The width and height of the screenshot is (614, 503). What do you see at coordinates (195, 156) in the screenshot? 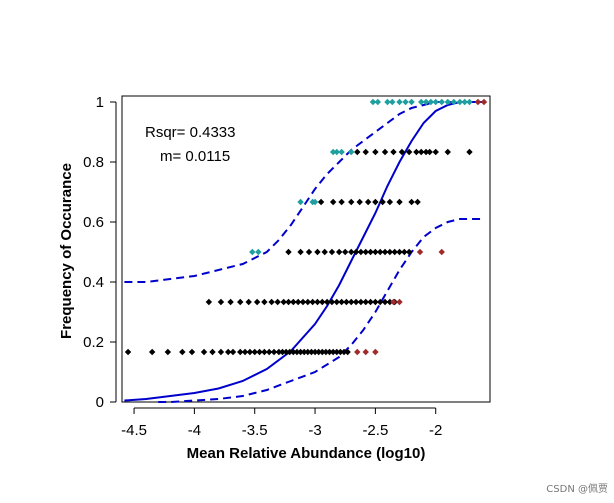
I see `slope-annotation: m= 0.0115` at bounding box center [195, 156].